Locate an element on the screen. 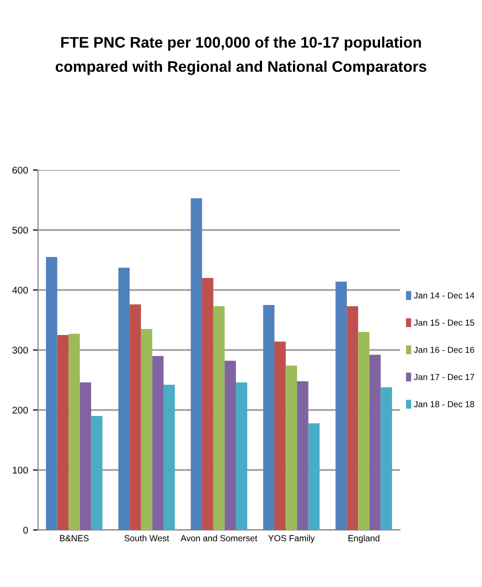 The height and width of the screenshot is (587, 482). y-tick-label: 600 is located at coordinates (20, 170).